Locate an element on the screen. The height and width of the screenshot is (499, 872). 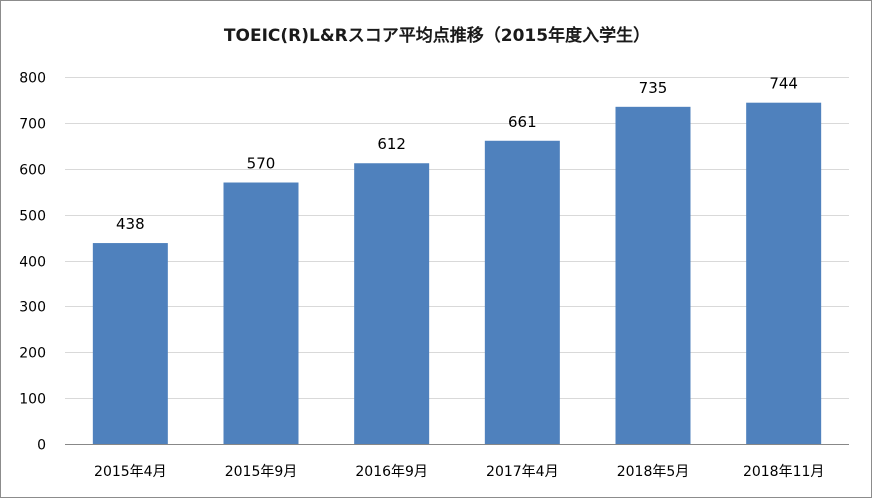
data-label: 735 is located at coordinates (653, 88).